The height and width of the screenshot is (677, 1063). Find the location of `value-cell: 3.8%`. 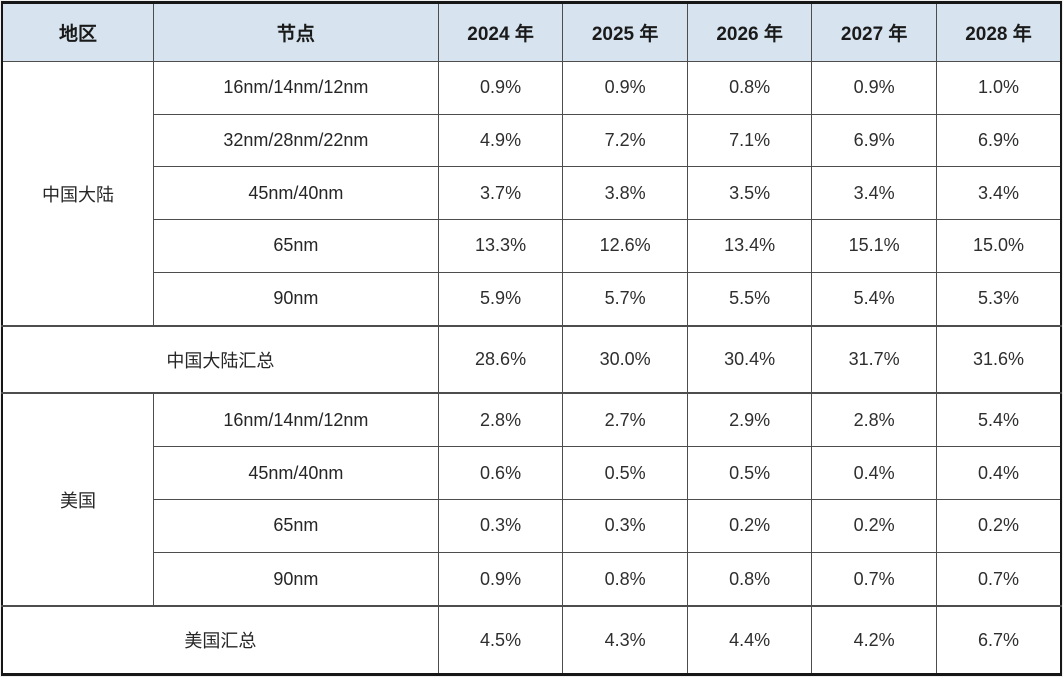

value-cell: 3.8% is located at coordinates (625, 193).